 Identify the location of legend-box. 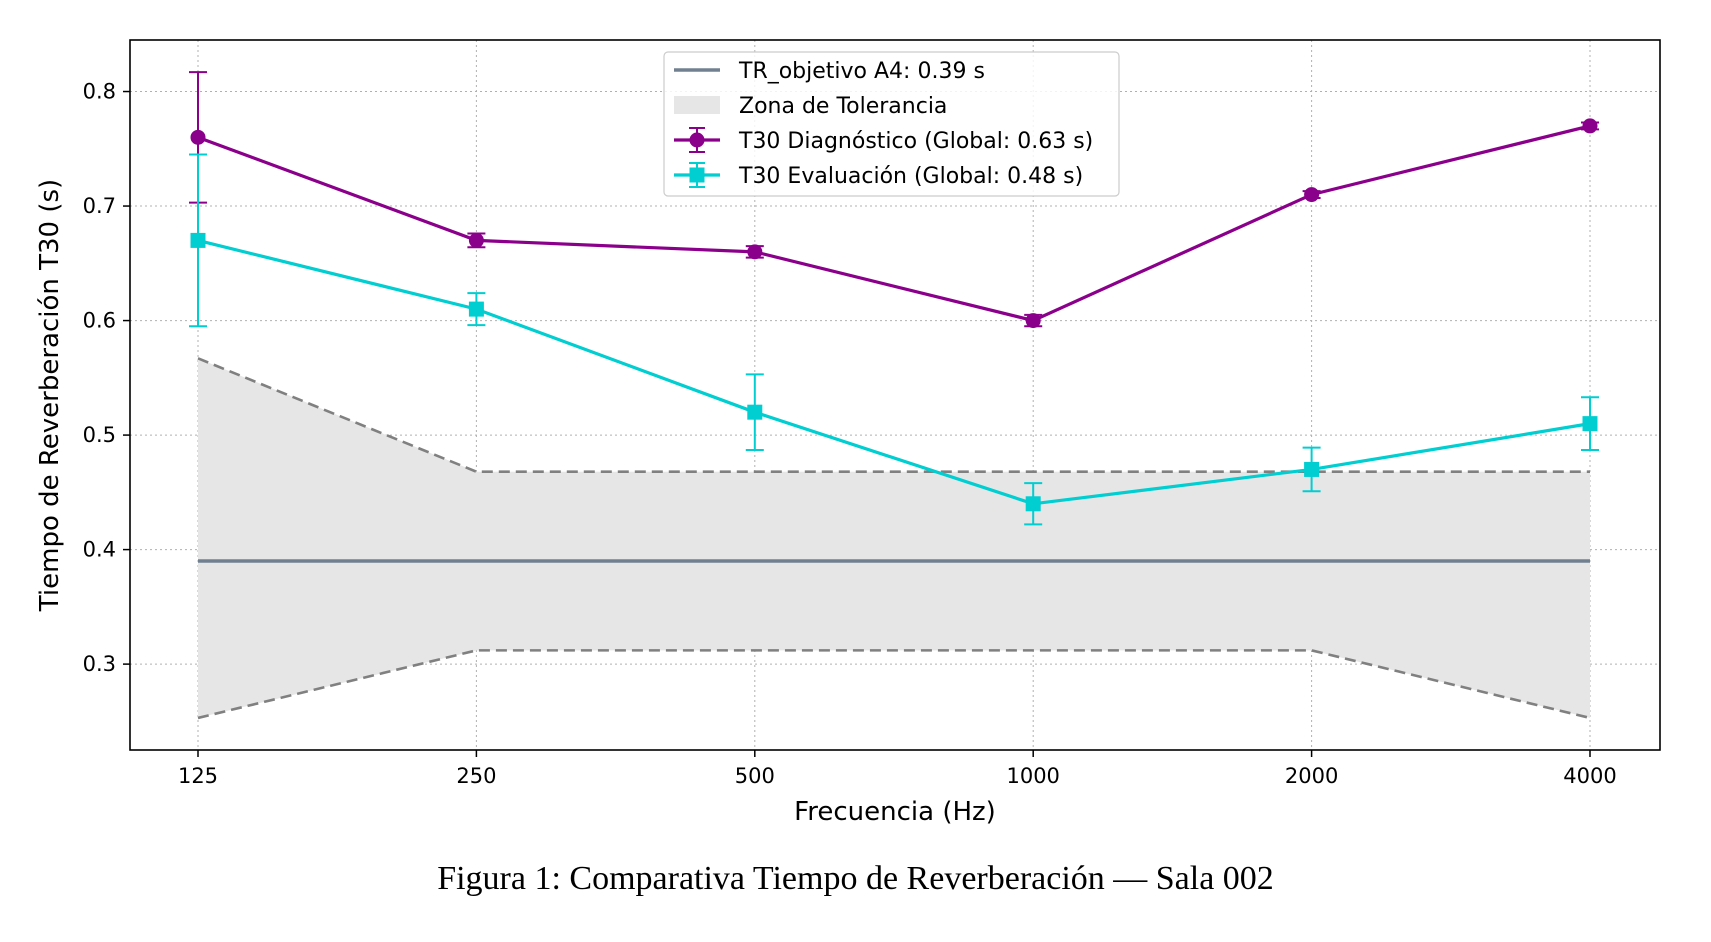
(891, 124).